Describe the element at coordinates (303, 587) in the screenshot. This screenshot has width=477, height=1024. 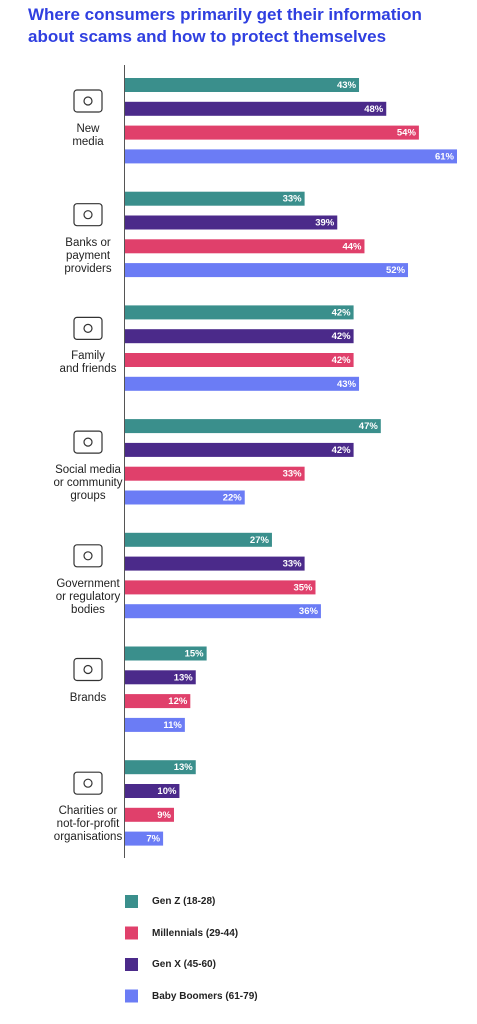
I see `value-label: 35%` at that location.